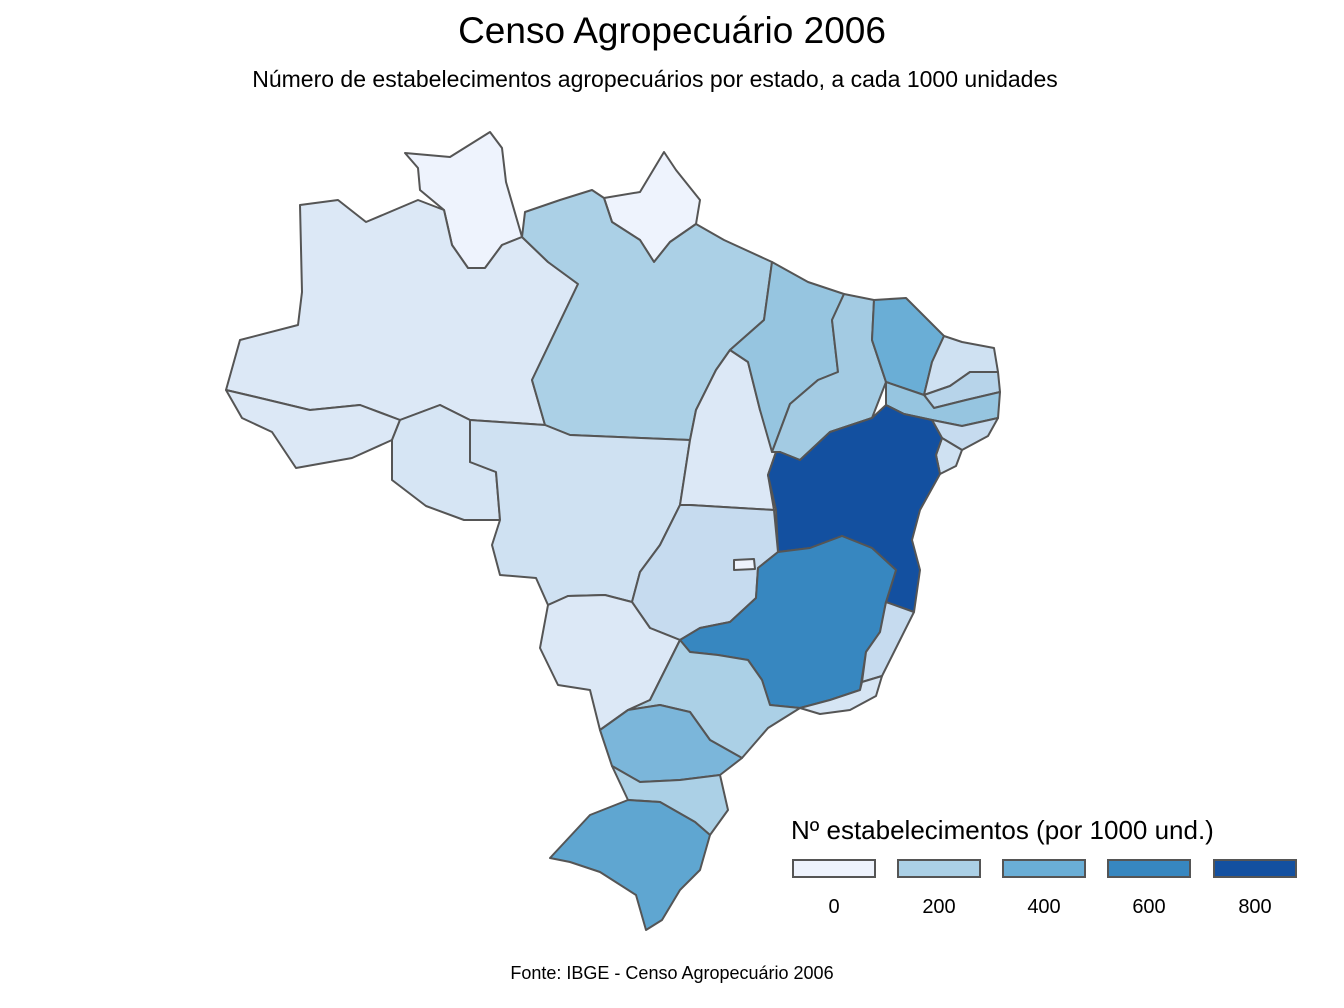 The width and height of the screenshot is (1344, 1008). What do you see at coordinates (1044, 907) in the screenshot?
I see `legend-label-400: 400` at bounding box center [1044, 907].